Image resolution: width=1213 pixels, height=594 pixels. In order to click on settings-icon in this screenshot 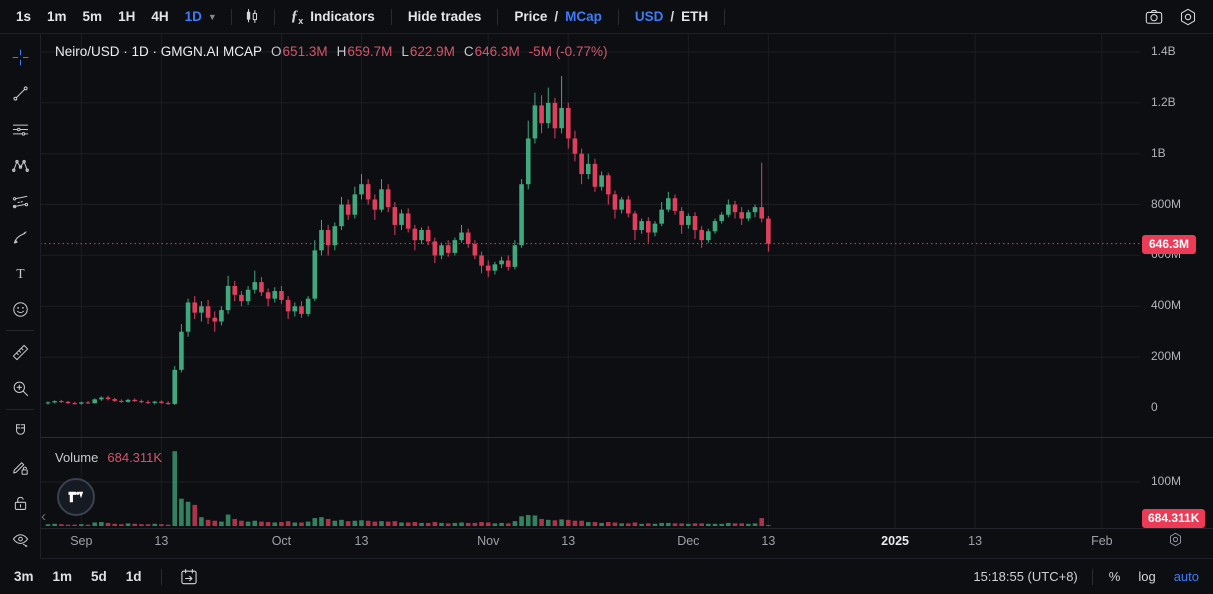, I will do `click(1188, 17)`.